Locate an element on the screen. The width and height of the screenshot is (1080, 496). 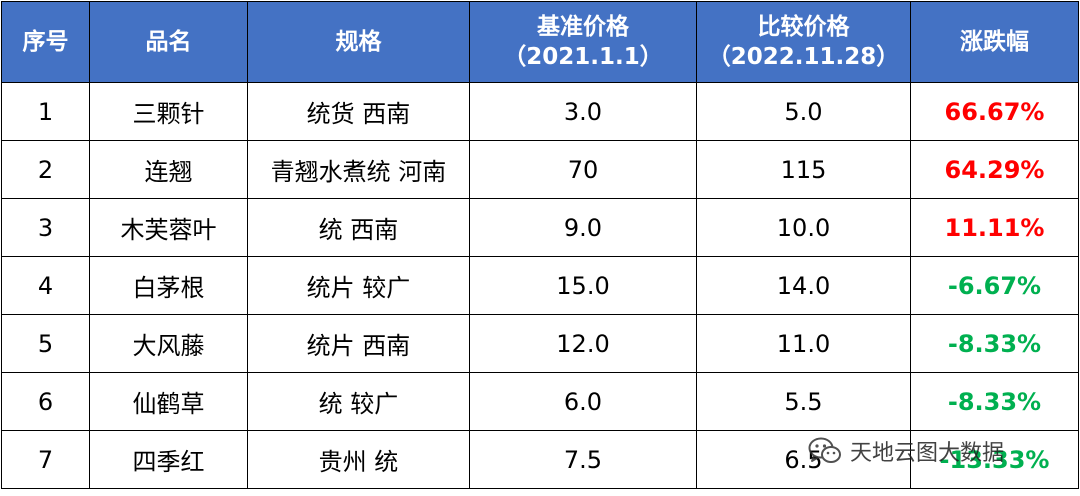
cell-spec: 统 西南 is located at coordinates (358, 227).